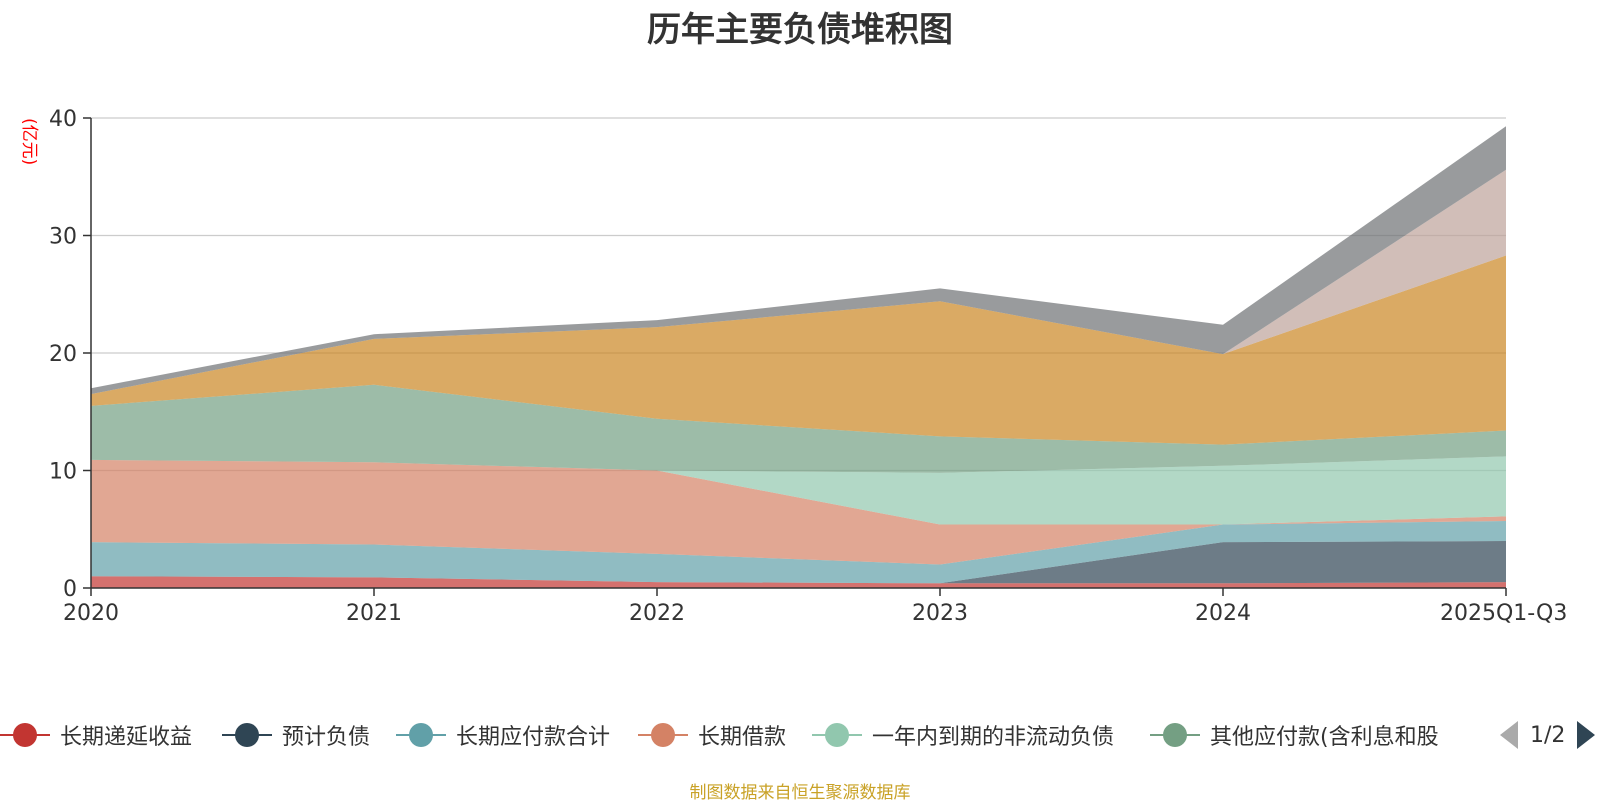  I want to click on legend-label: 长期借款, so click(742, 737).